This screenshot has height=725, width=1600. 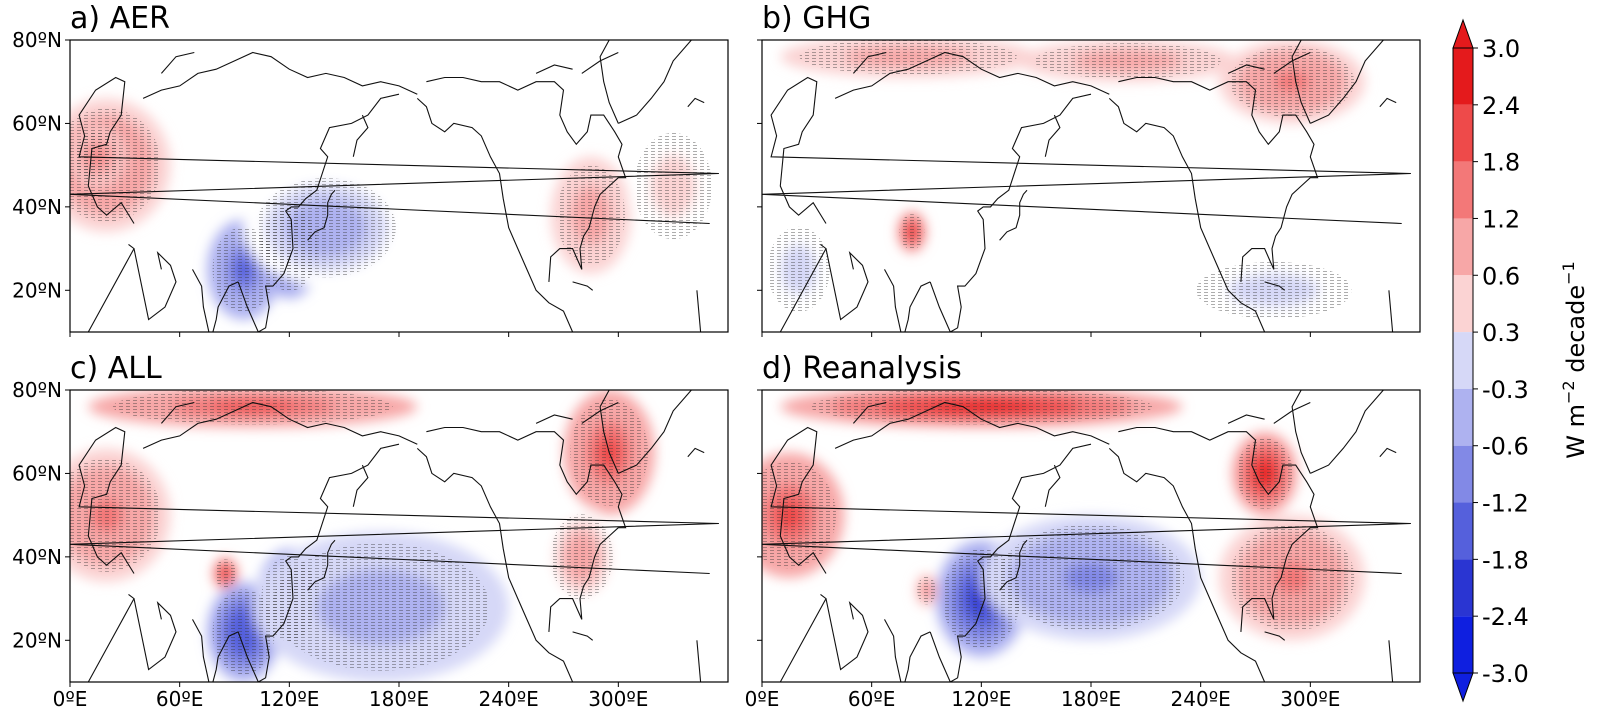 What do you see at coordinates (1501, 276) in the screenshot?
I see `colorbar-tick-label-4: 0.6` at bounding box center [1501, 276].